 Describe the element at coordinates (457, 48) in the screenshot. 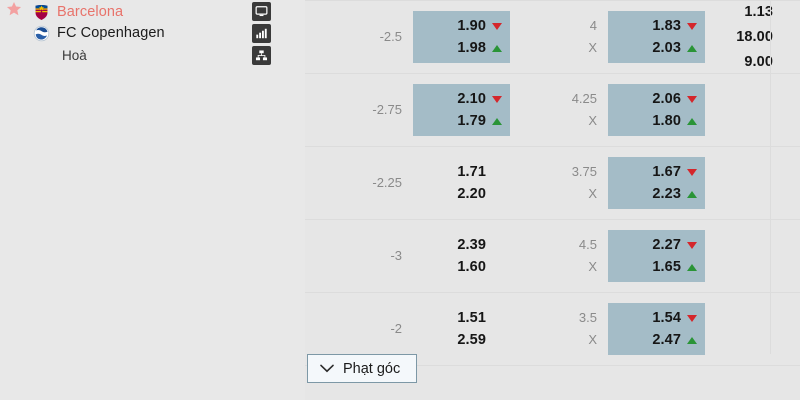

I see `odds-bottom: 1.98` at that location.